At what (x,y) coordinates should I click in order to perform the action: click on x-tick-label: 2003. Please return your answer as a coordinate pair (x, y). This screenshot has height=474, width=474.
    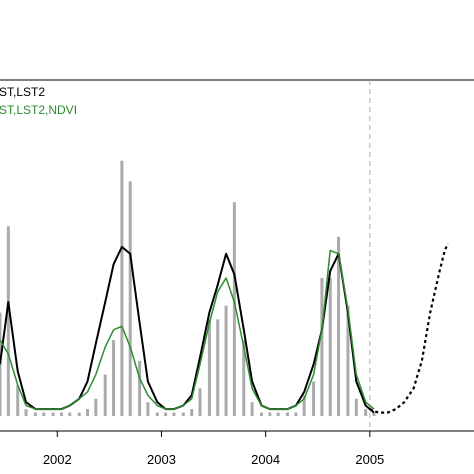
    Looking at the image, I should click on (161, 459).